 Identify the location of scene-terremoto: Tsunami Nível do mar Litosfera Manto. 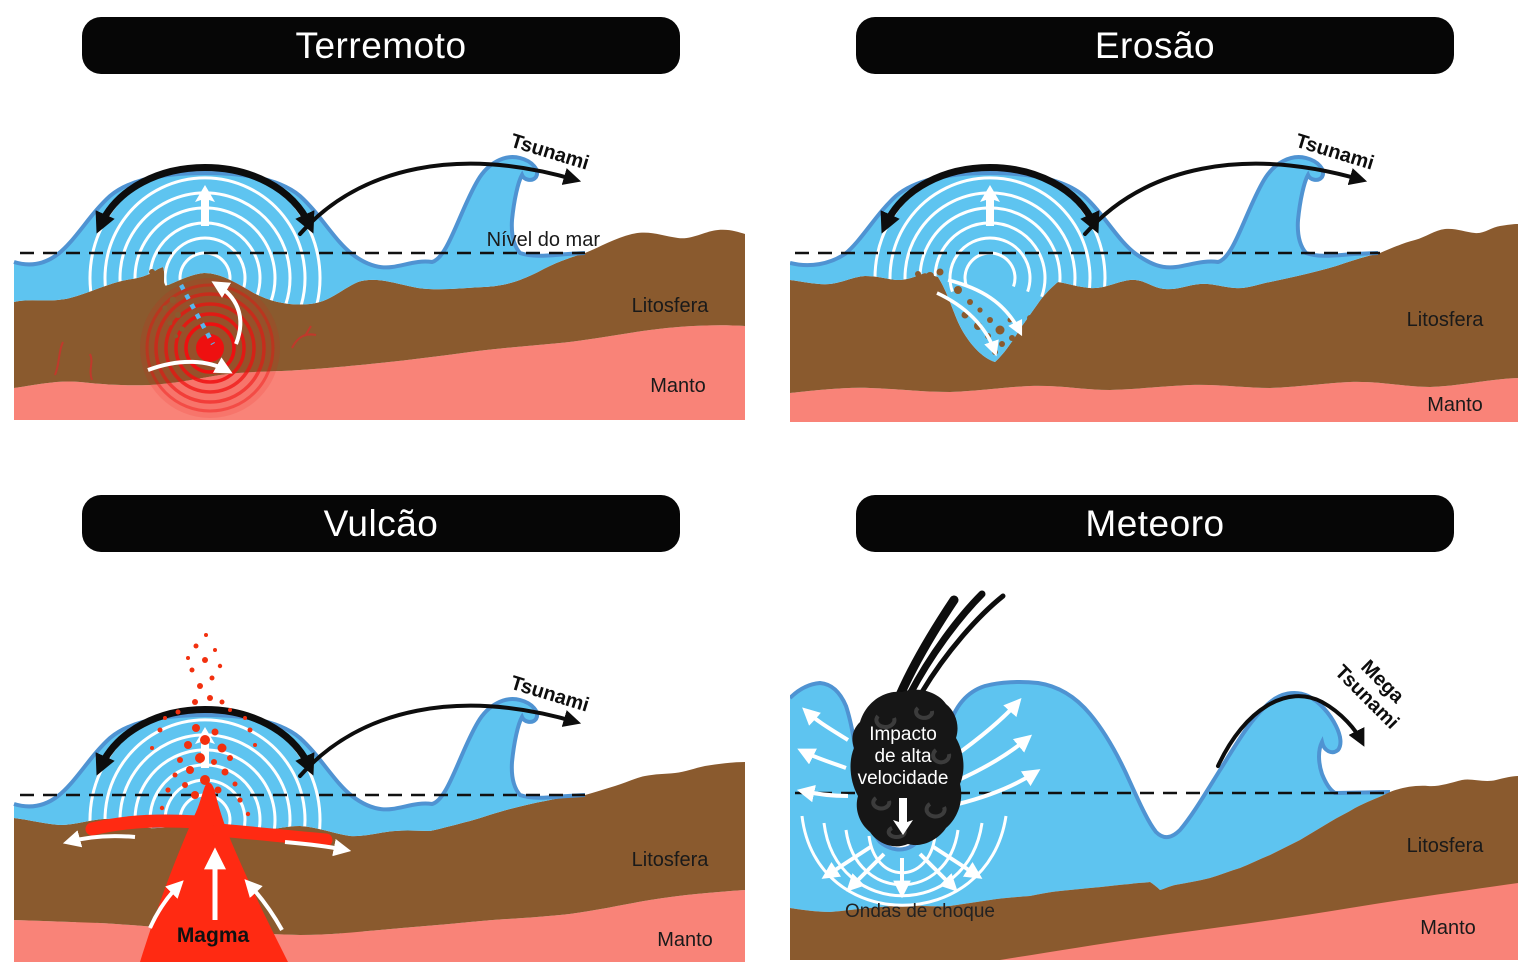
(379, 275).